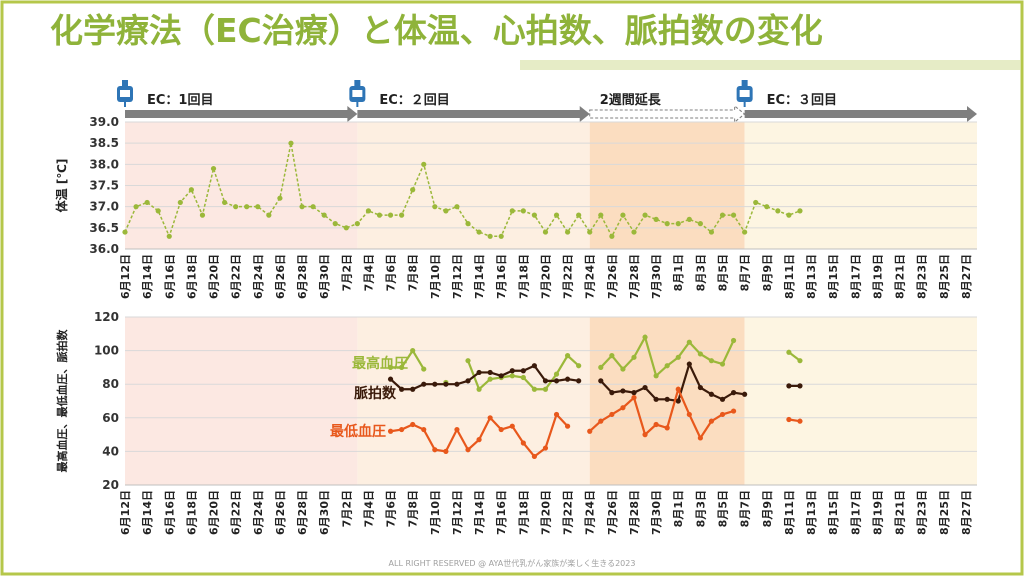 This screenshot has width=1024, height=576. What do you see at coordinates (368, 272) in the screenshot?
I see `x-tick-label: 7月4日` at bounding box center [368, 272].